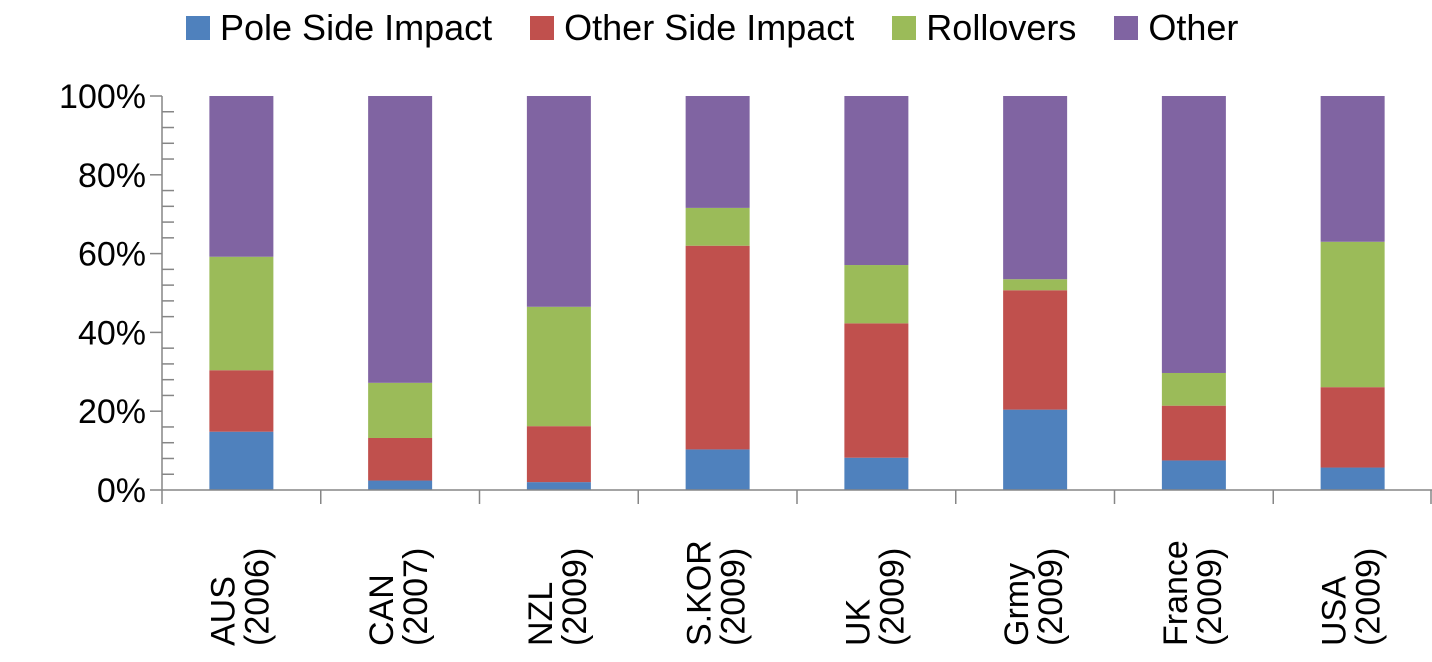 This screenshot has width=1432, height=662. Describe the element at coordinates (356, 27) in the screenshot. I see `legend-label-pole-side-impact: Pole Side Impact` at that location.